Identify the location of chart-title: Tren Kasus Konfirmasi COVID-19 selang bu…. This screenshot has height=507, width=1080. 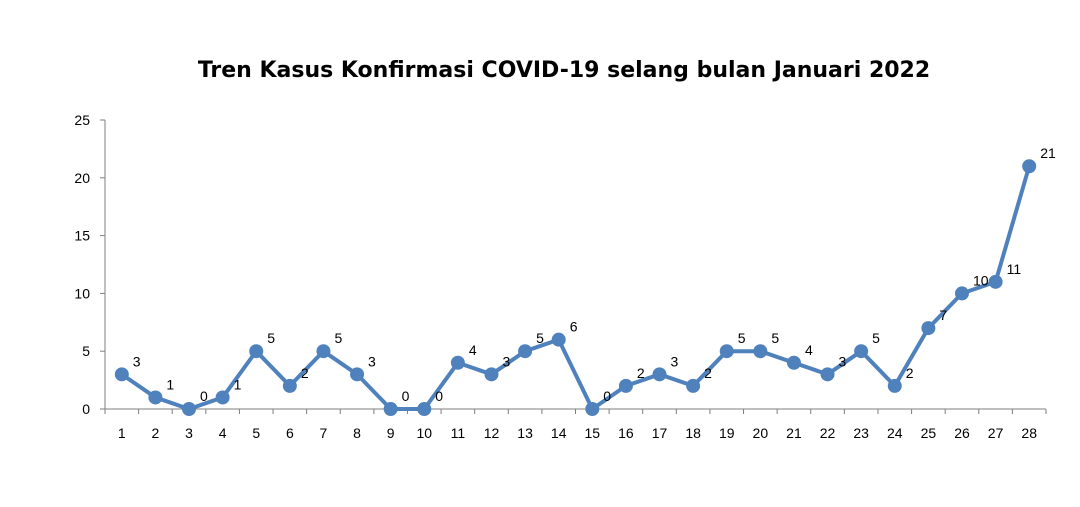
(564, 70).